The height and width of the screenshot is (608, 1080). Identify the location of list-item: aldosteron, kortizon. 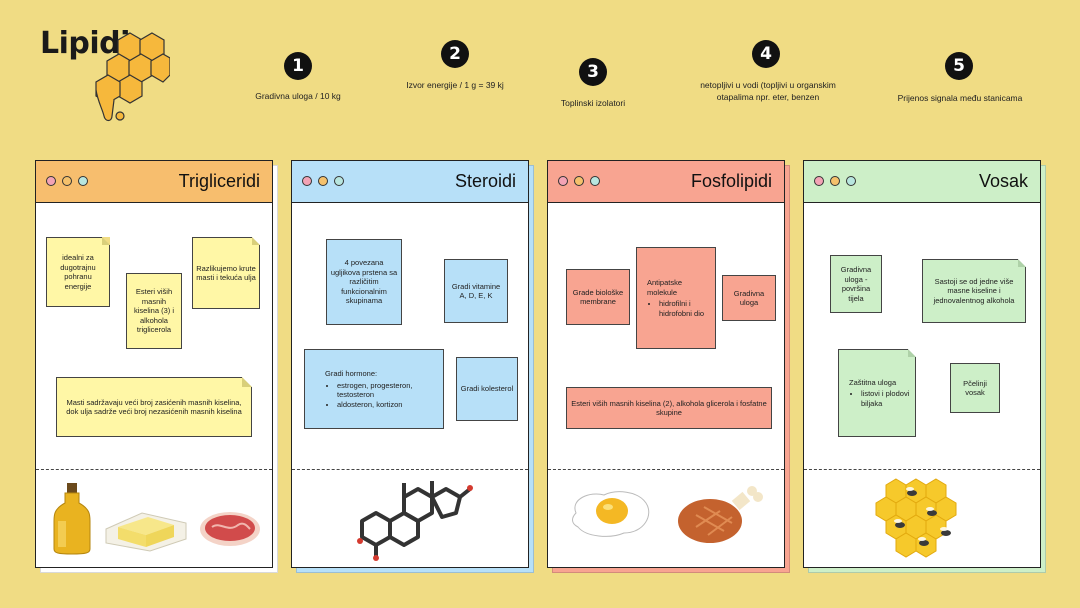
(388, 405).